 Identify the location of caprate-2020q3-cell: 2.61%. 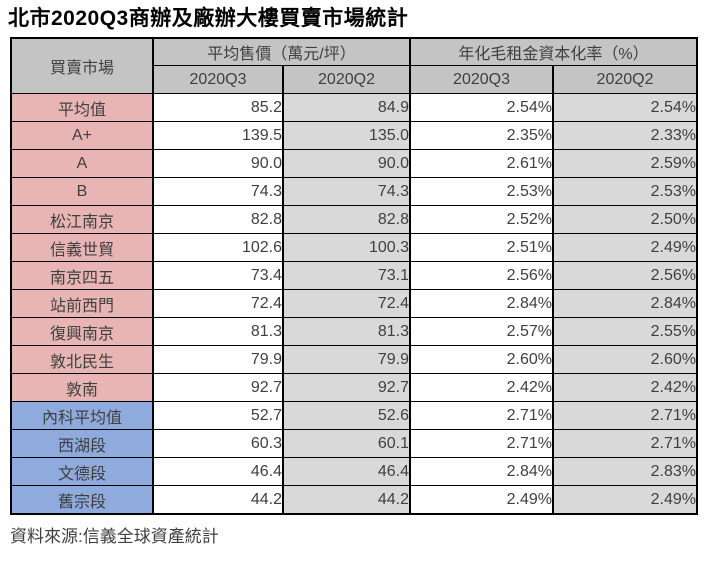
(482, 163).